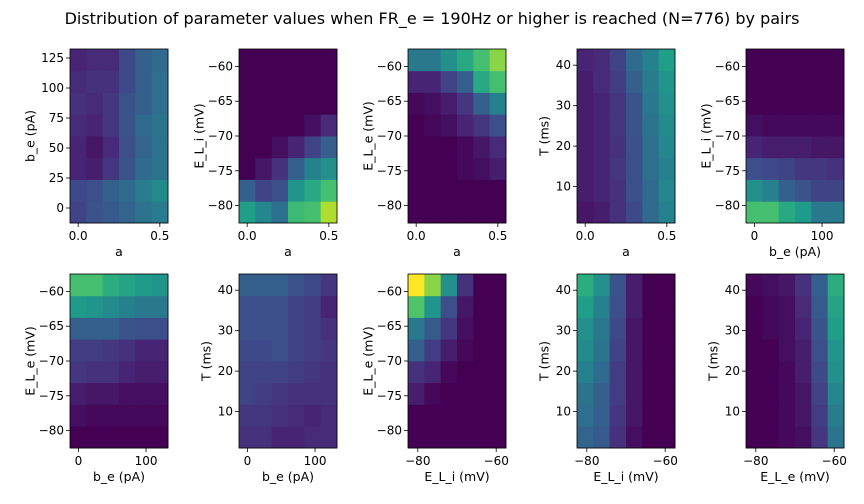  Describe the element at coordinates (626, 251) in the screenshot. I see `x-axis-label: a` at that location.